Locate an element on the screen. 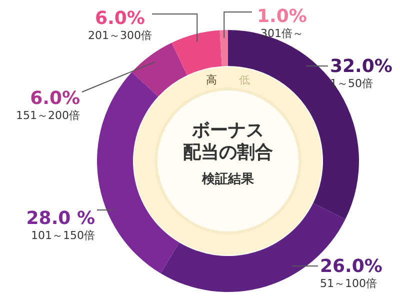  text: ボーナス is located at coordinates (227, 130).